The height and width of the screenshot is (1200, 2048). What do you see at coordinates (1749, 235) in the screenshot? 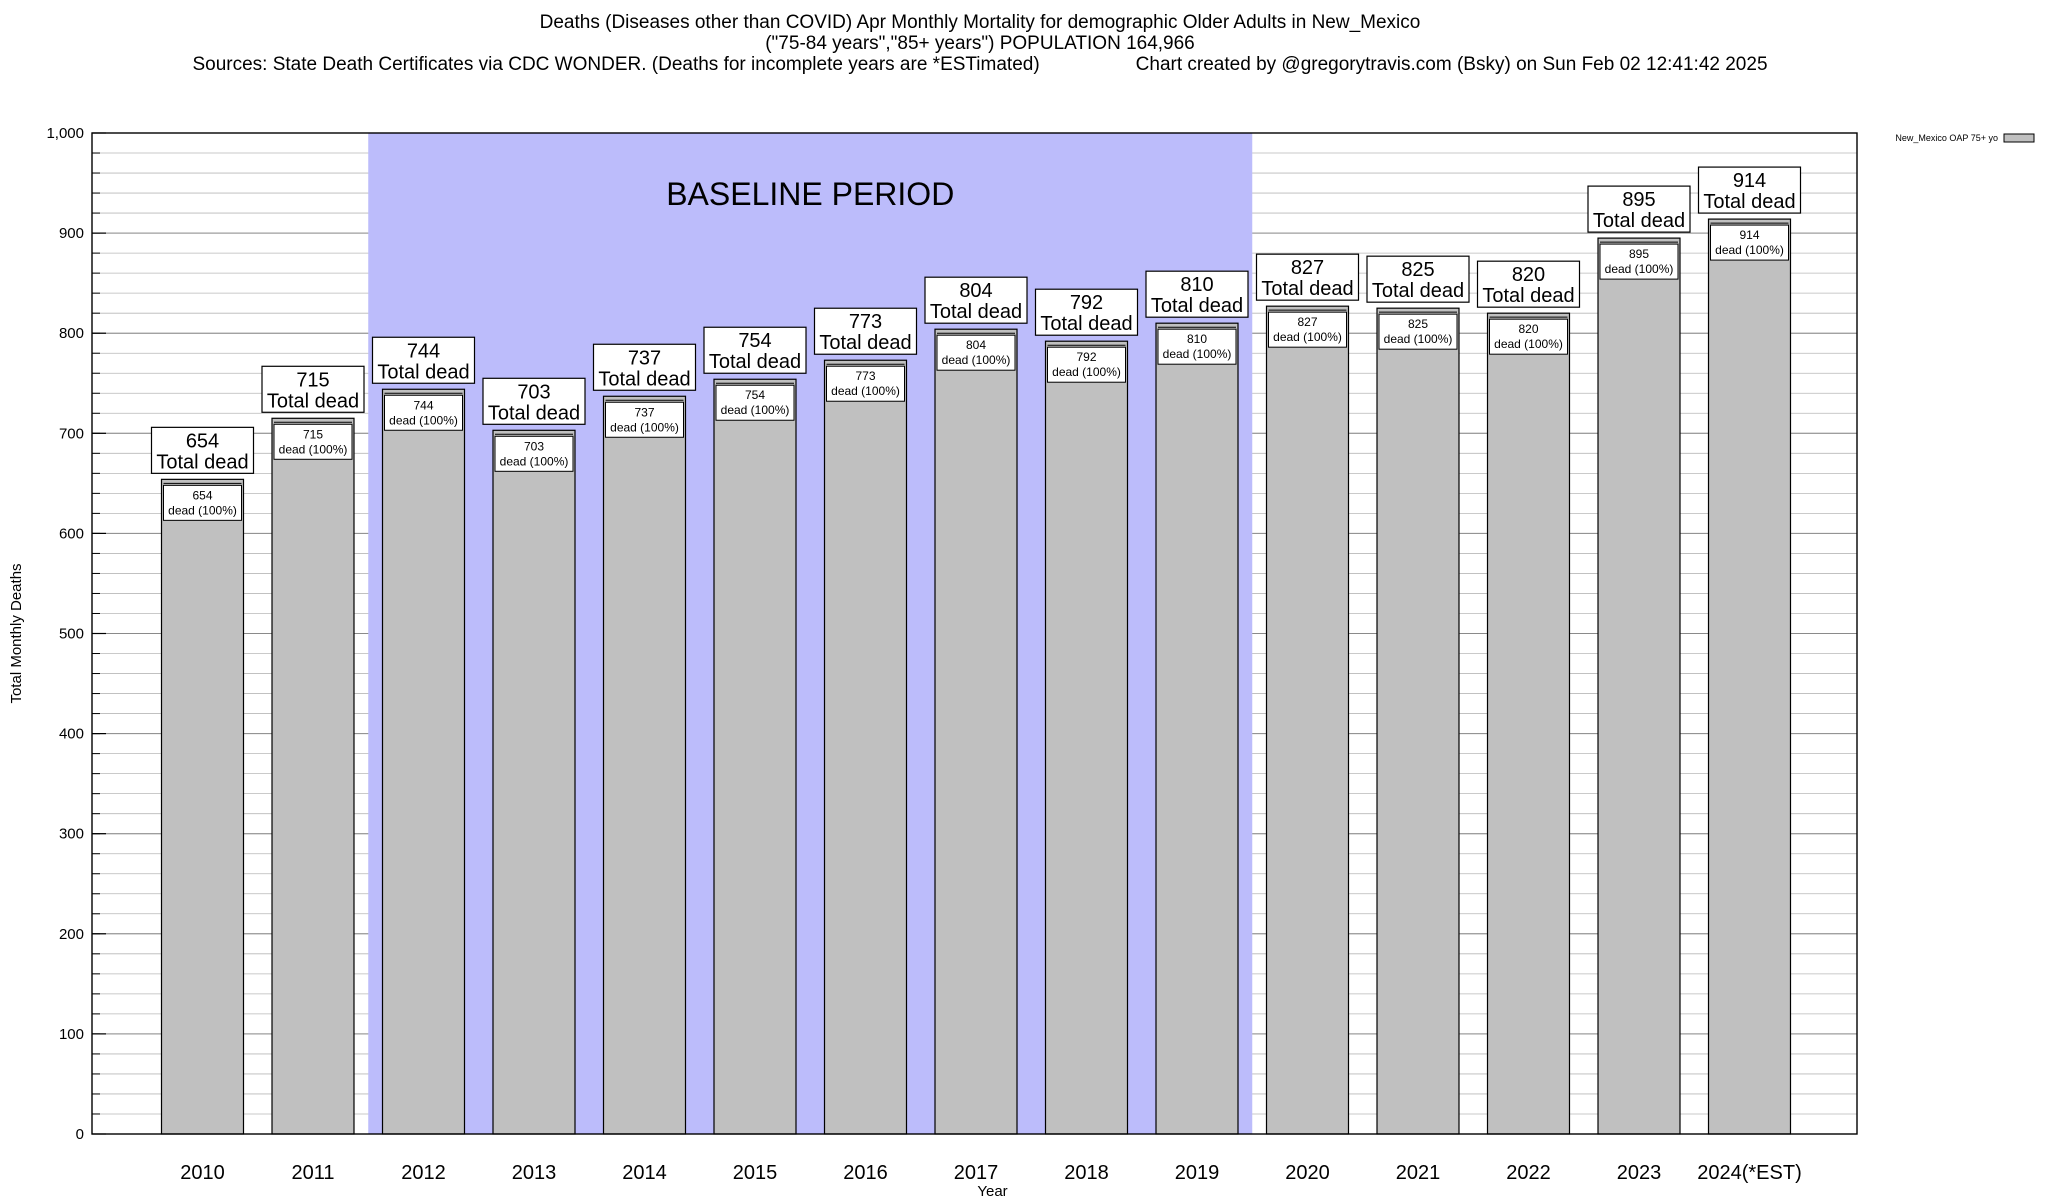
I see `bar-inner-value: 914` at bounding box center [1749, 235].